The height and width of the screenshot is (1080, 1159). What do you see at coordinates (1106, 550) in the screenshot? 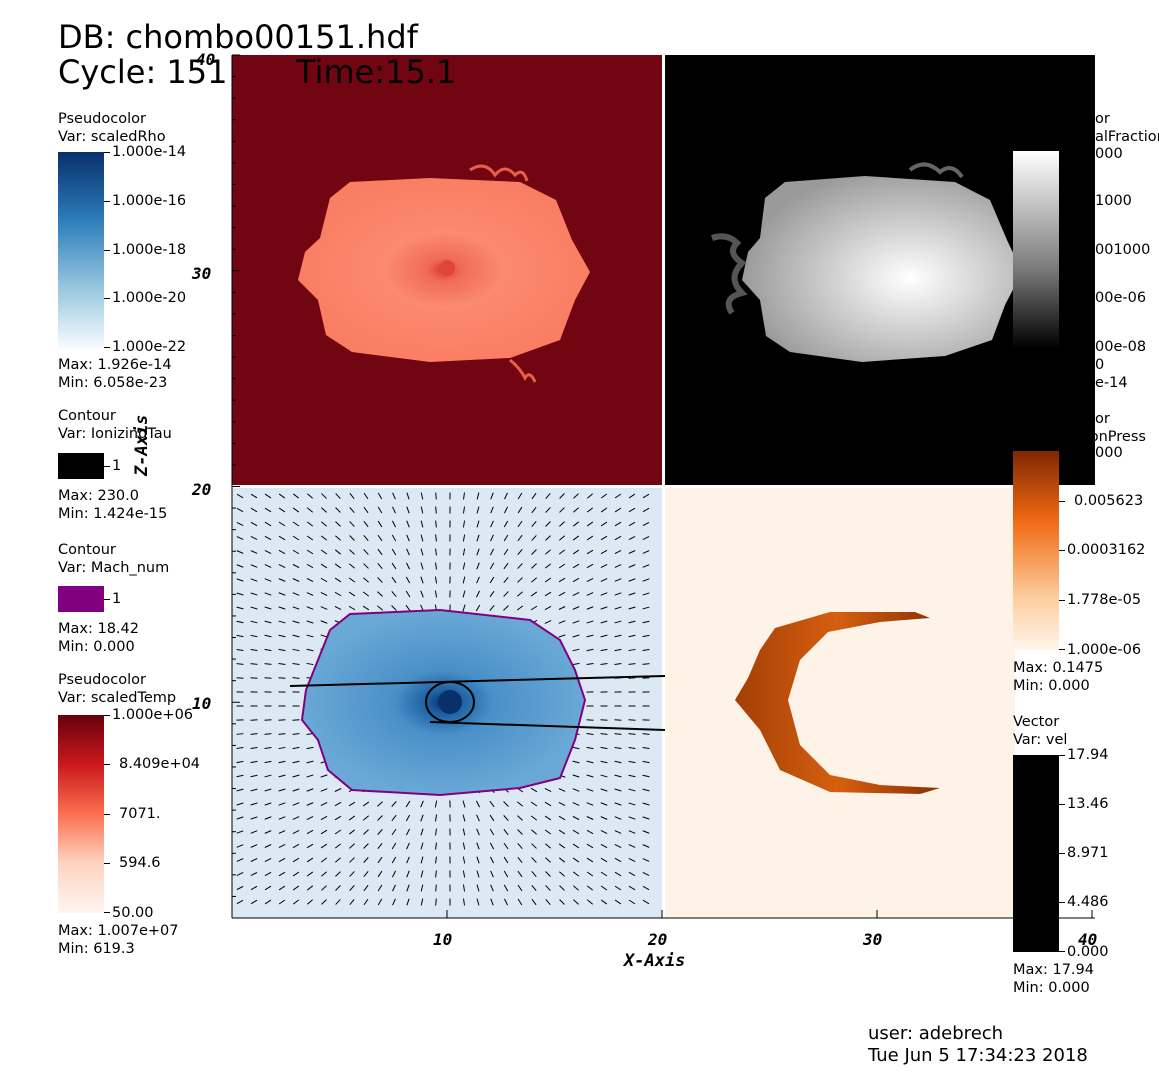
I see `colorbar-tick: 0.0003162` at bounding box center [1106, 550].